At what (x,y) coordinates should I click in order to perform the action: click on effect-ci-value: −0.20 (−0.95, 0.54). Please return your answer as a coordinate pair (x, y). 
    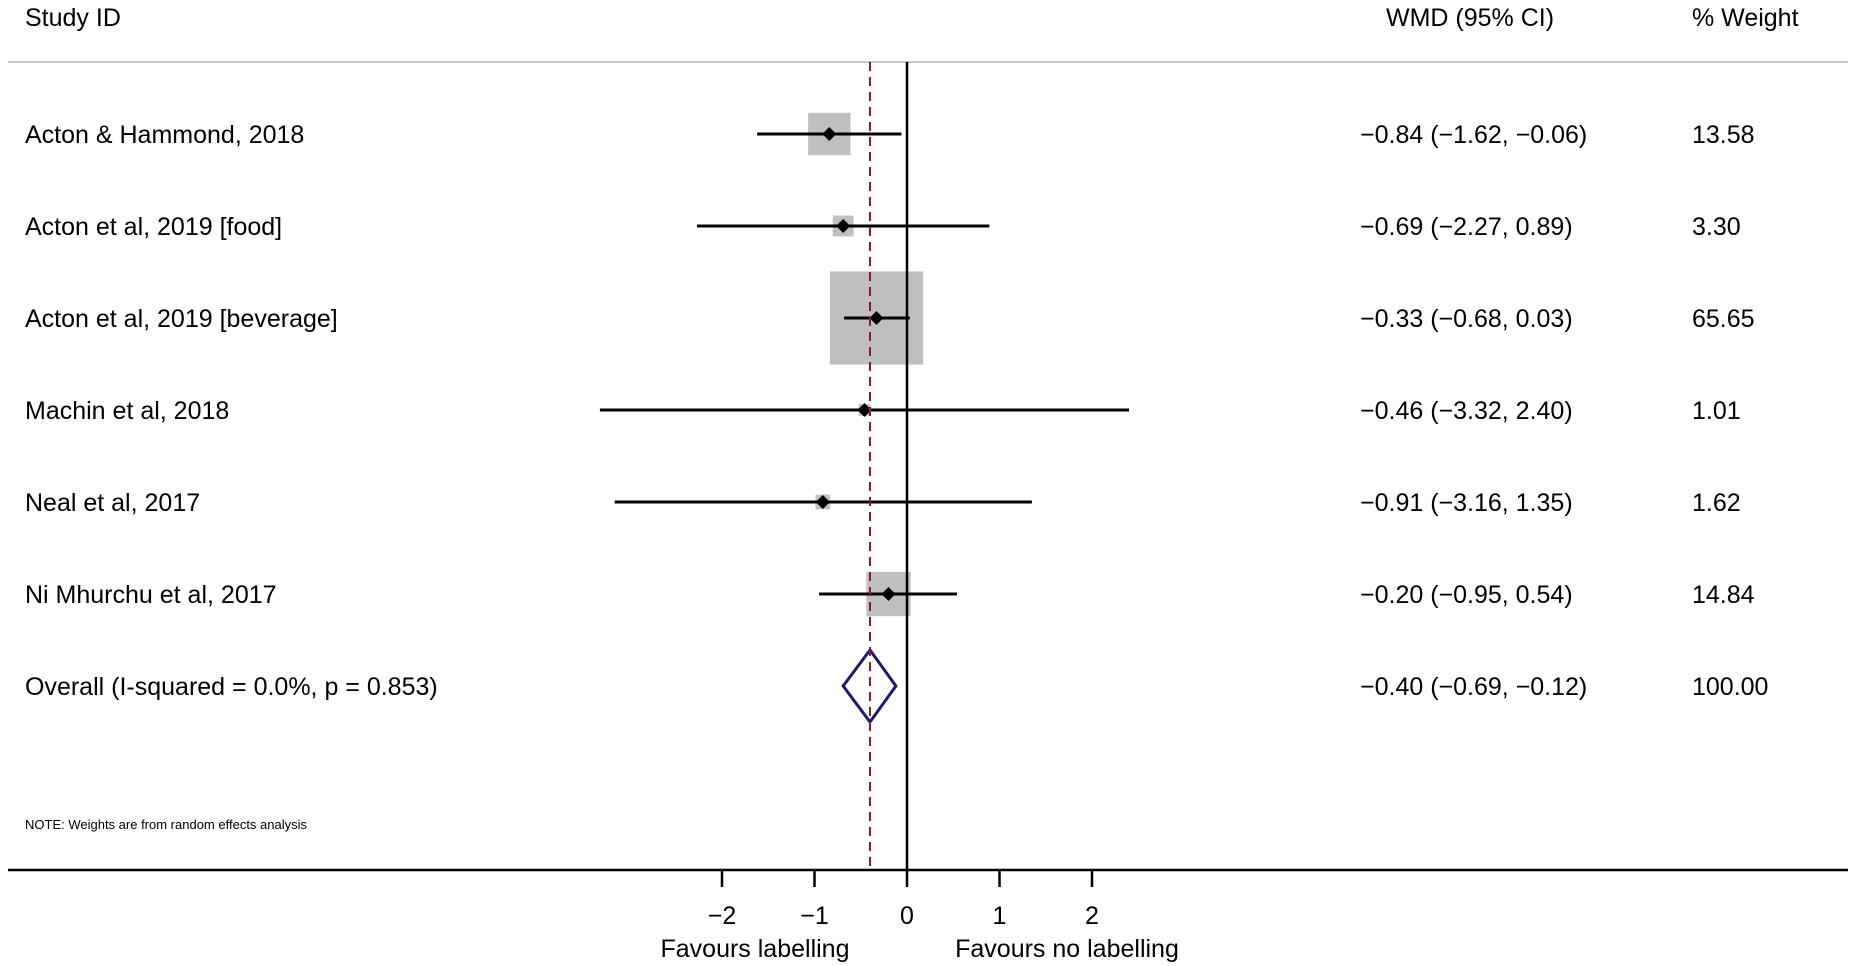
    Looking at the image, I should click on (1466, 595).